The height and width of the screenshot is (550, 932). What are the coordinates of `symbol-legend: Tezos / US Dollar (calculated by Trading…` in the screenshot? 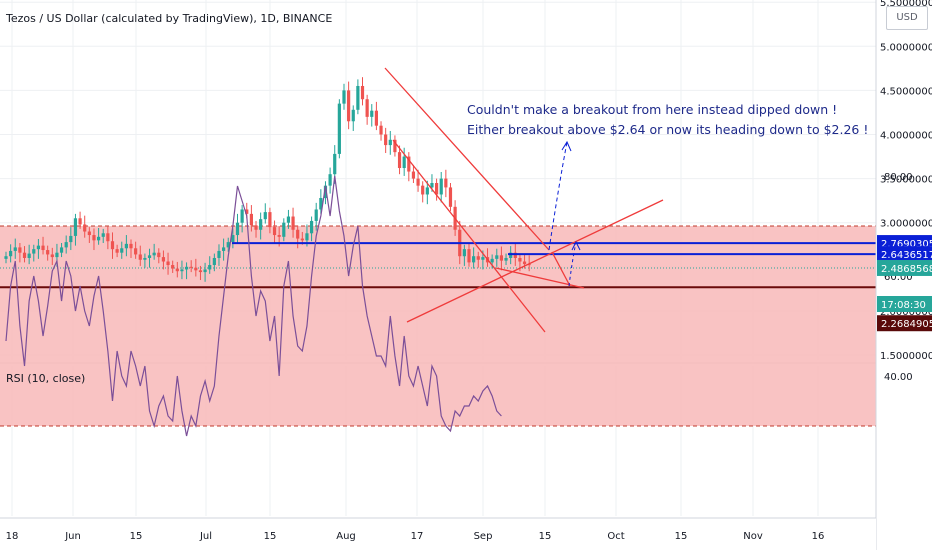 It's located at (169, 18).